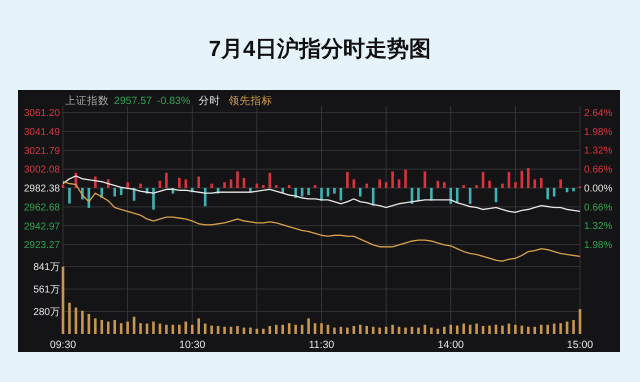  Describe the element at coordinates (321, 194) in the screenshot. I see `line-series` at that location.